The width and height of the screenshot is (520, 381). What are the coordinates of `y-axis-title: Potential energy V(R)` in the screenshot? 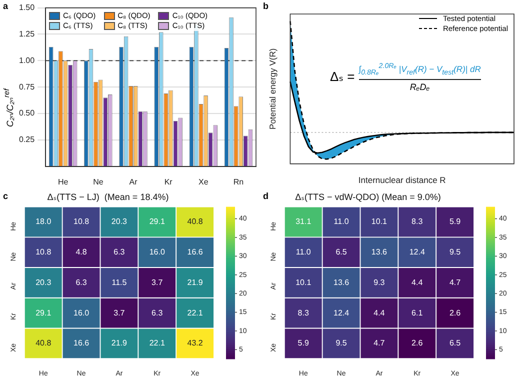 It's located at (272, 89).